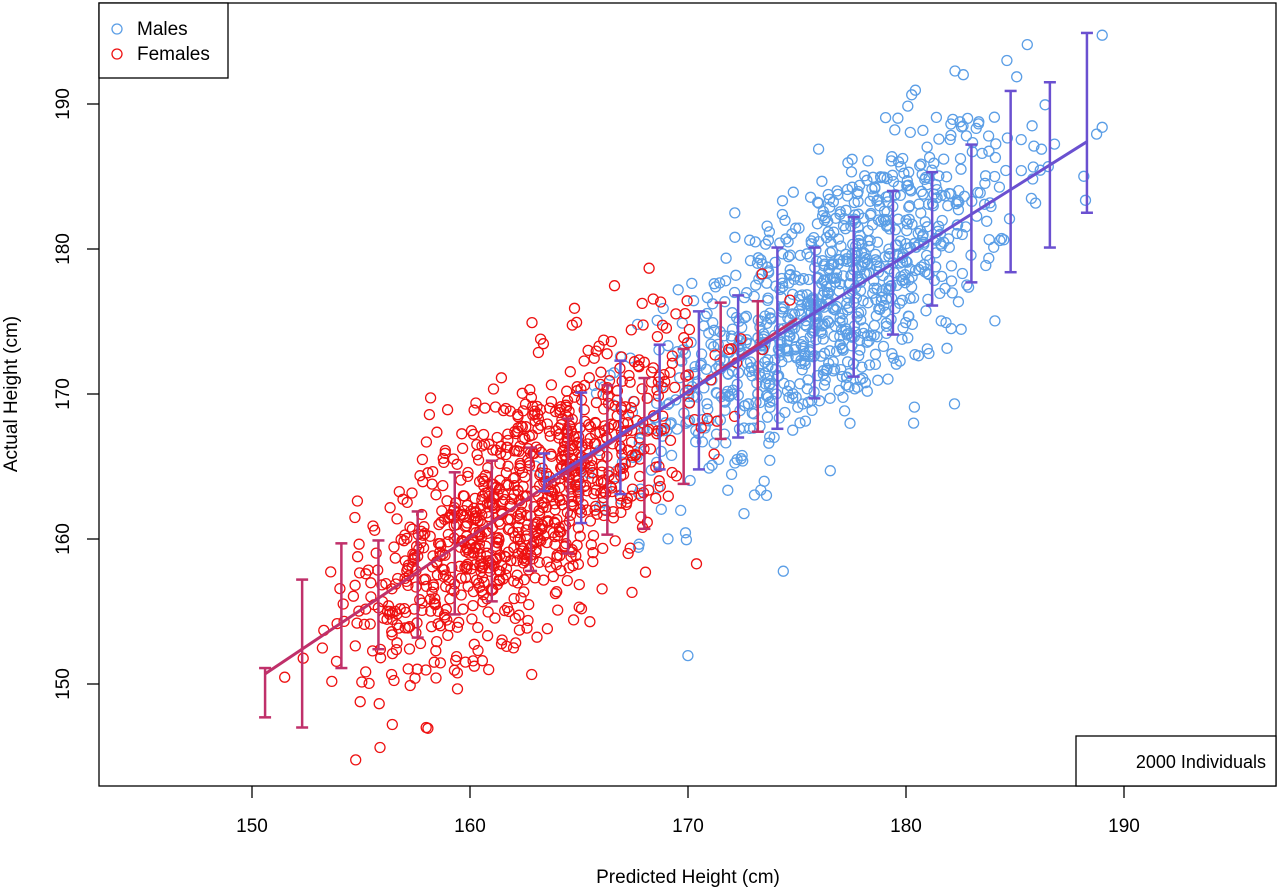 This screenshot has height=890, width=1280. What do you see at coordinates (906, 826) in the screenshot?
I see `x-tick-label: 180` at bounding box center [906, 826].